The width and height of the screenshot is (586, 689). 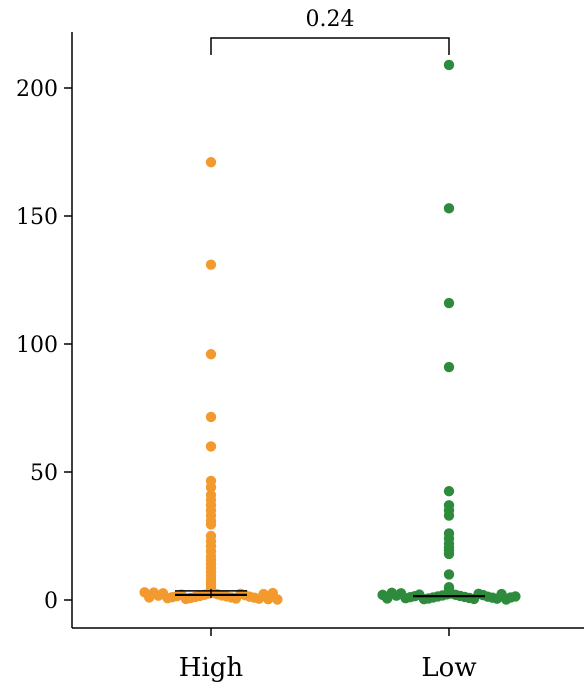 I want to click on y-tick-label: 50, so click(x=44, y=473).